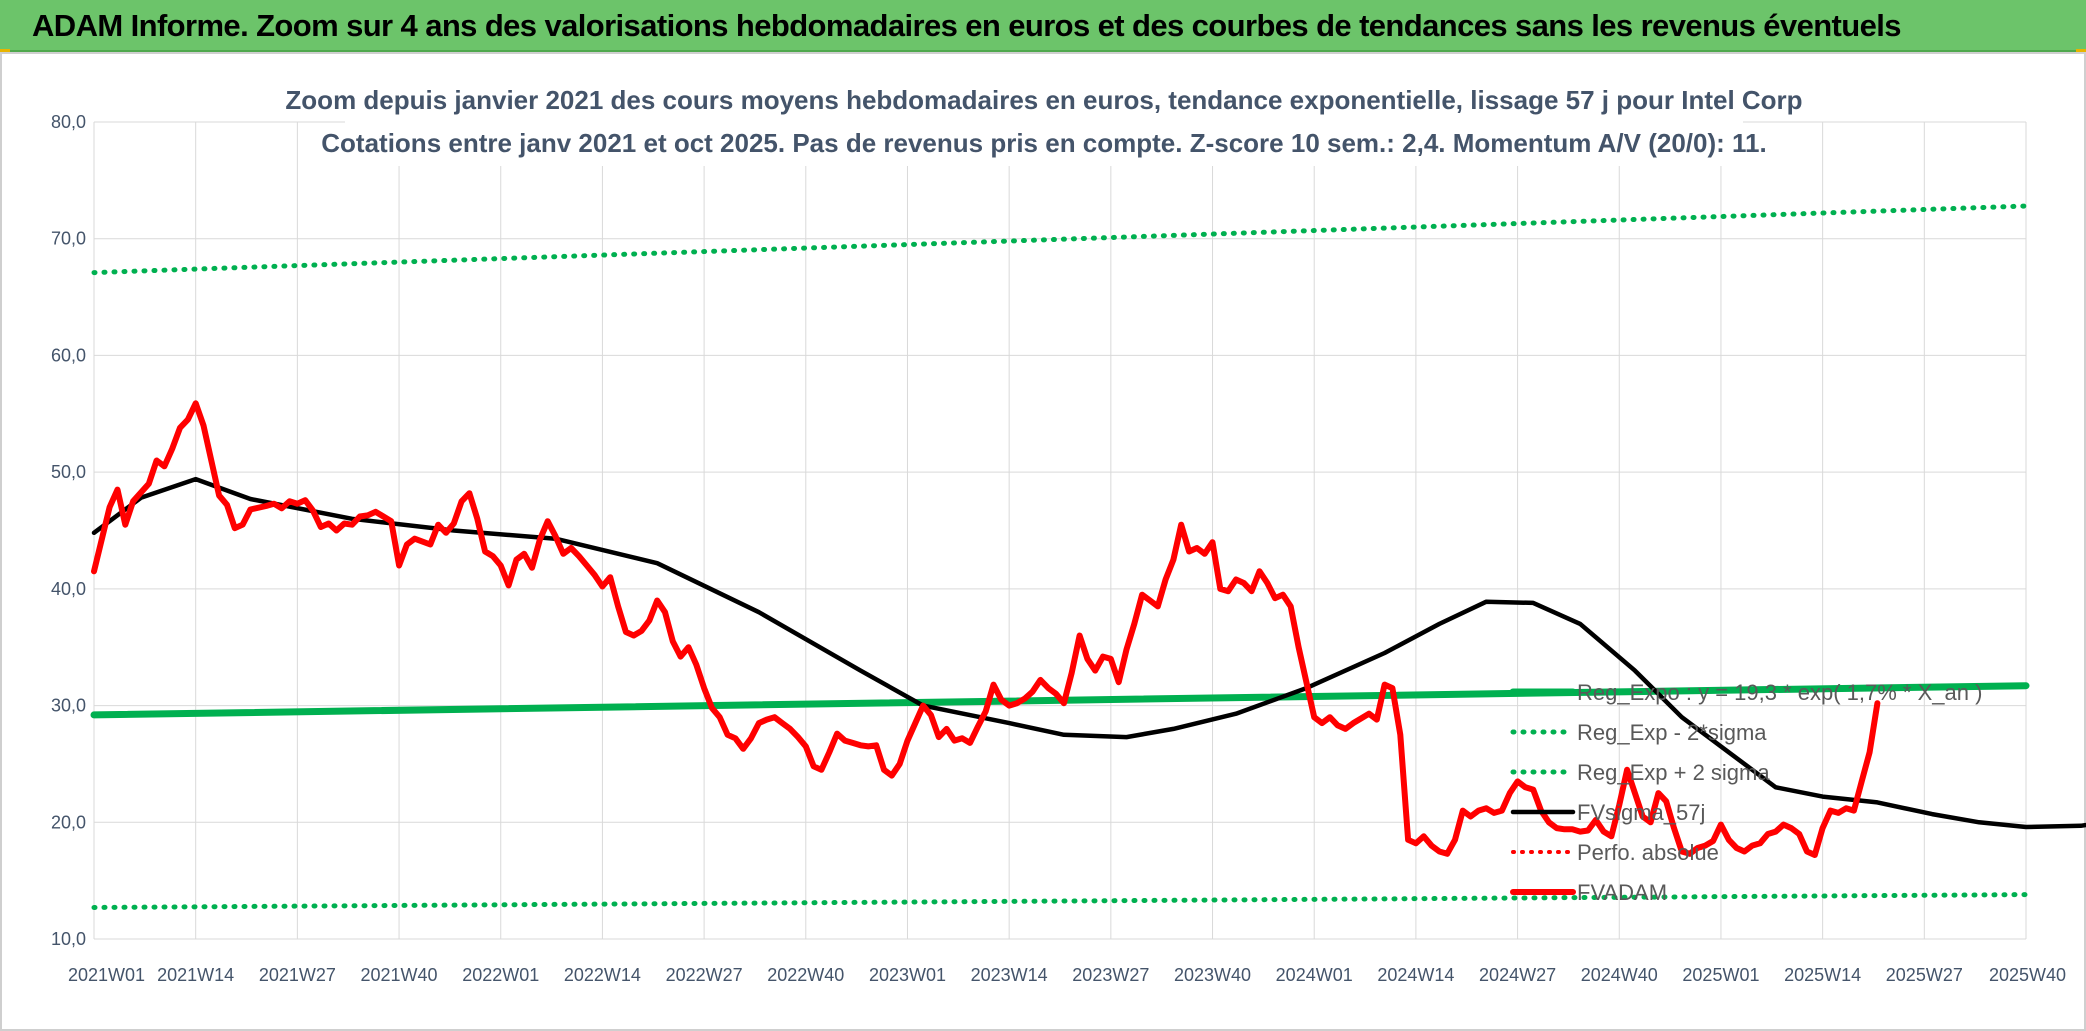 This screenshot has width=2086, height=1031. What do you see at coordinates (68, 589) in the screenshot?
I see `y-tick-label: 40,0` at bounding box center [68, 589].